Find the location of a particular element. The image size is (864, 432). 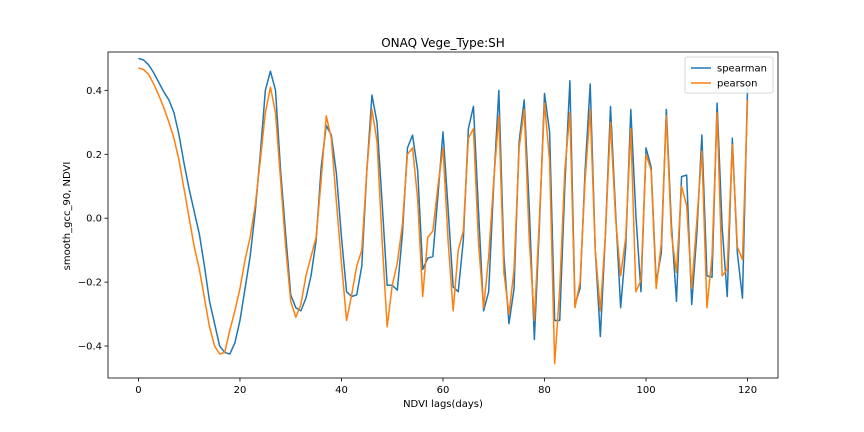

x-tick-label: 60 is located at coordinates (443, 390).